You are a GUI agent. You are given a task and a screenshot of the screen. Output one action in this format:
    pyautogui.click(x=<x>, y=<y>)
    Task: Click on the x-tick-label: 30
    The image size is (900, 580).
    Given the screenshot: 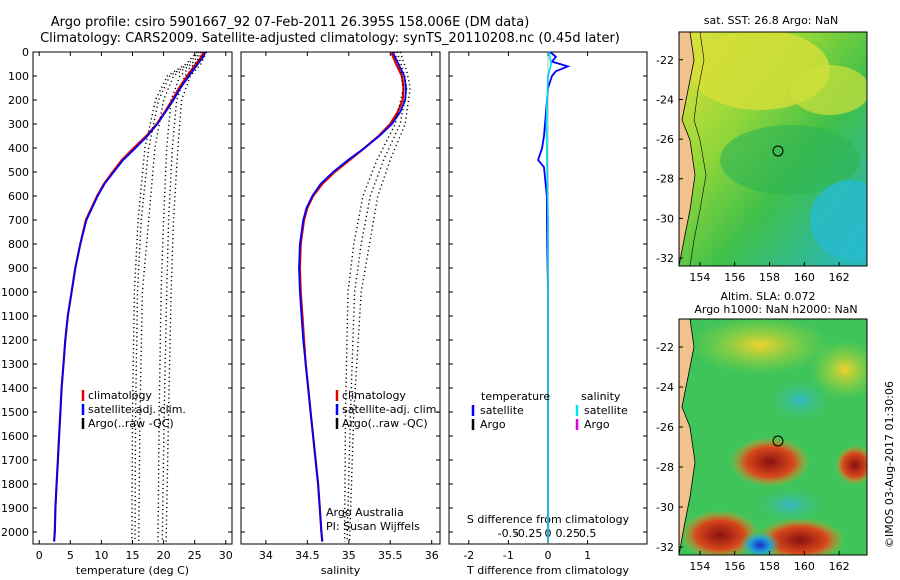 What is the action you would take?
    pyautogui.click(x=226, y=555)
    